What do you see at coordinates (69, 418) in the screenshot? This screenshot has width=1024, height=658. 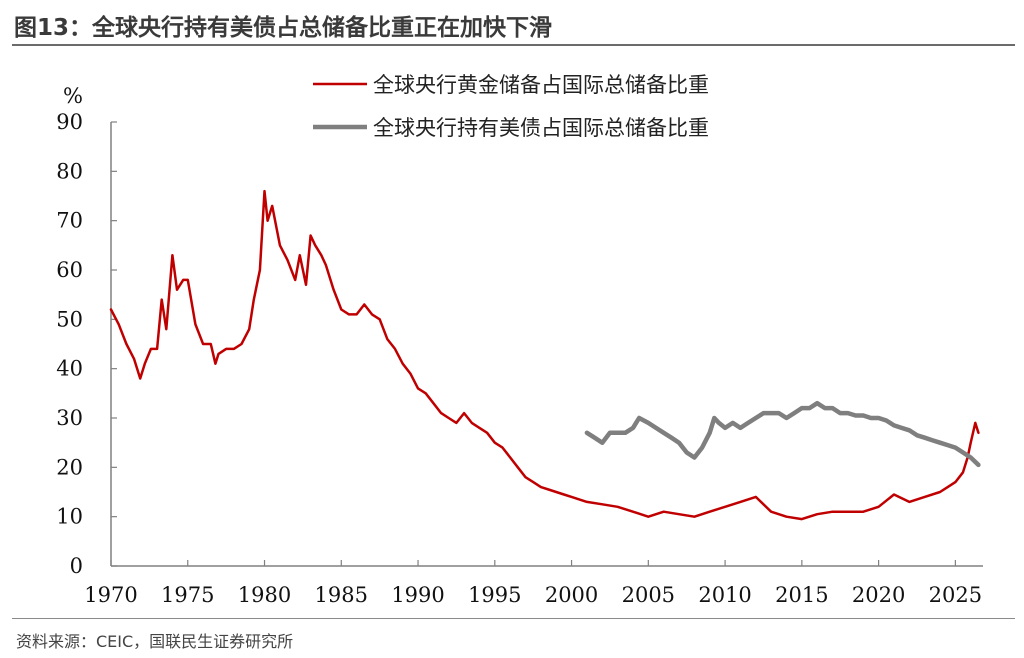 I see `y-tick-label: 30` at bounding box center [69, 418].